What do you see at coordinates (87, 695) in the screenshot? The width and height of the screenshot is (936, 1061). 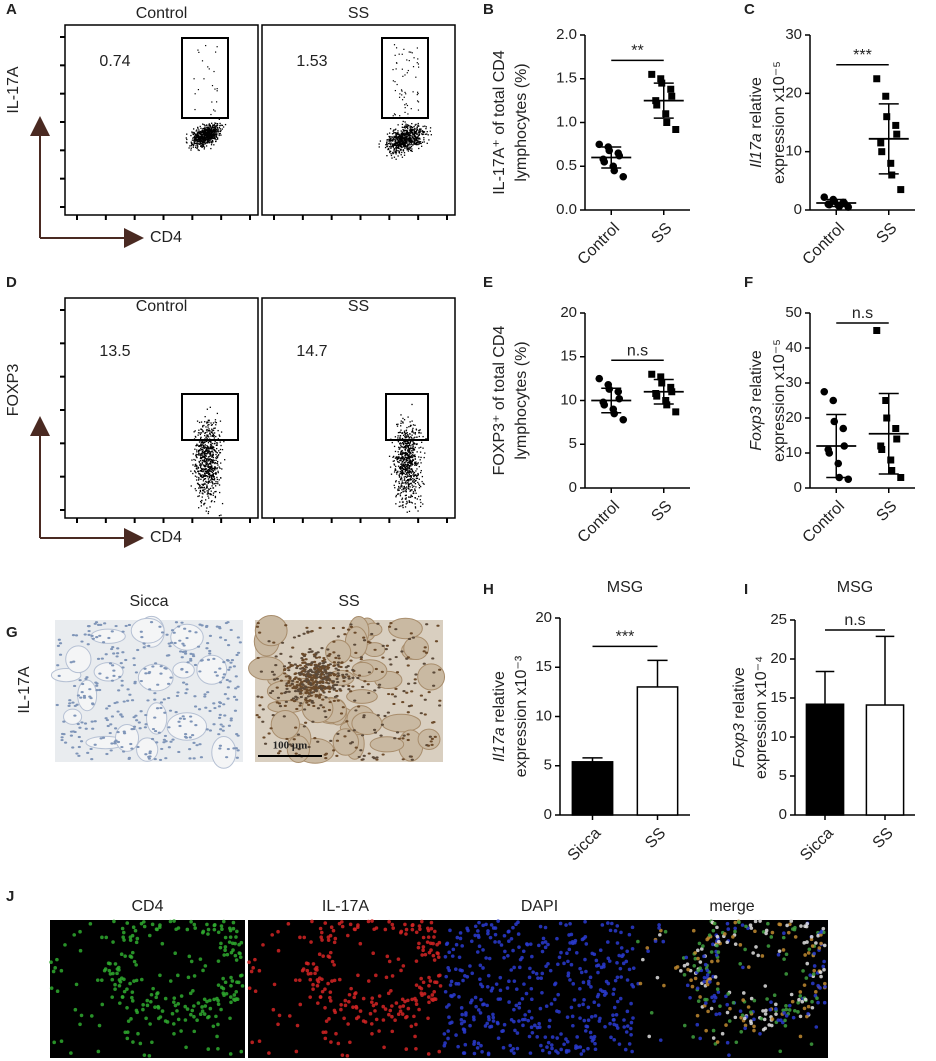 I see `acinus` at bounding box center [87, 695].